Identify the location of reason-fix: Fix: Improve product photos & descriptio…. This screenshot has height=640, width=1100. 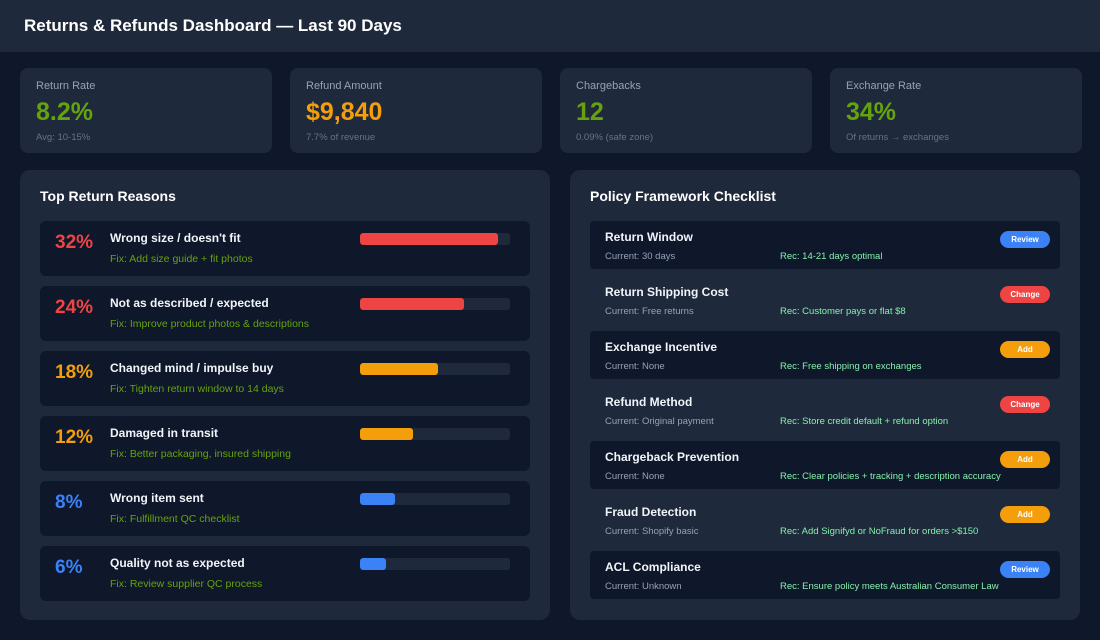
(210, 324).